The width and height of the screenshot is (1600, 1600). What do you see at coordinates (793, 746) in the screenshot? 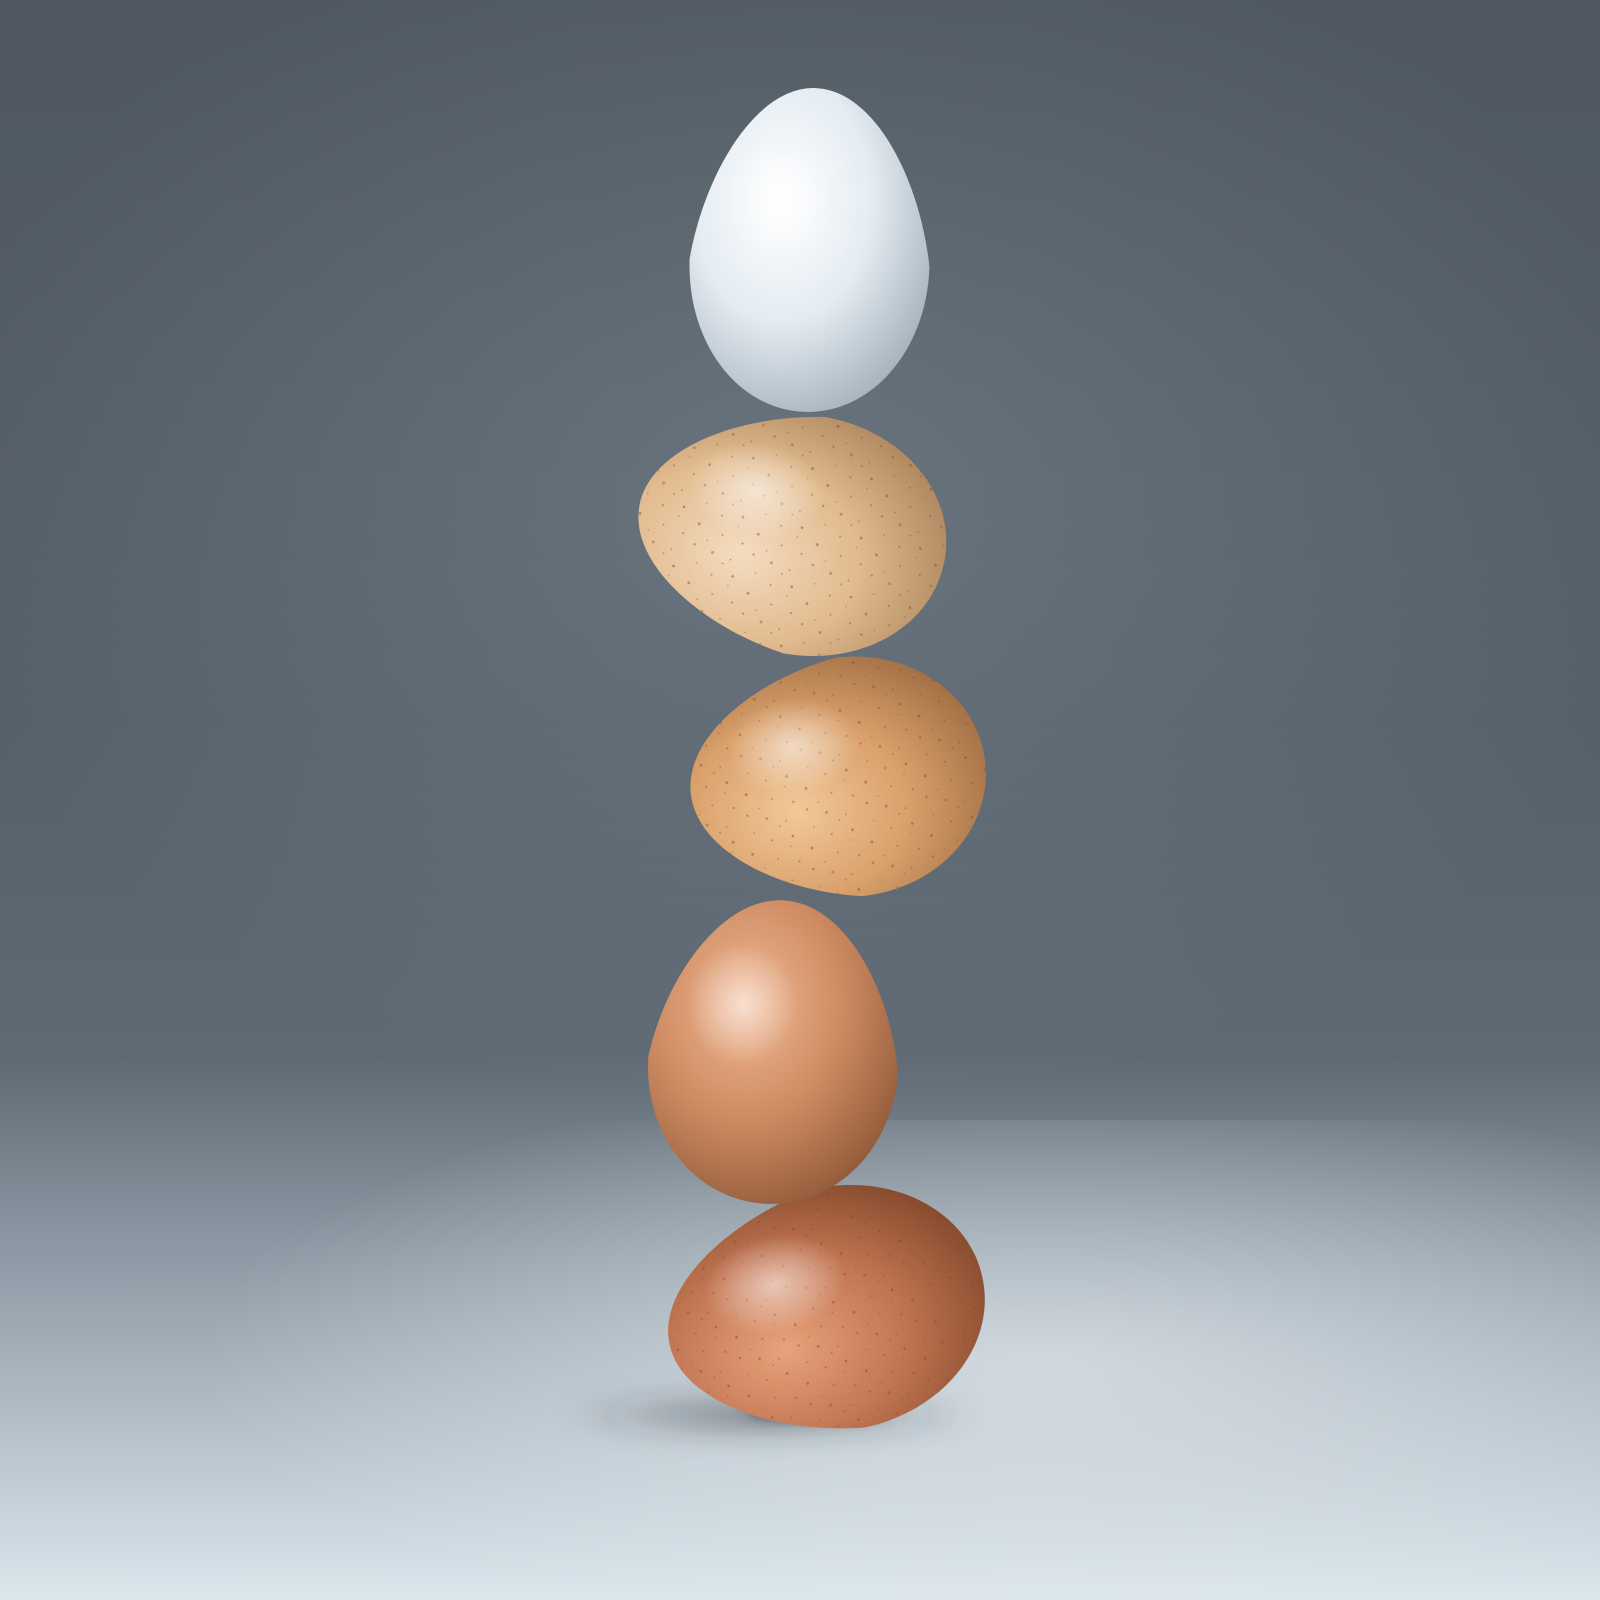
I see `egg-tan-highlight` at bounding box center [793, 746].